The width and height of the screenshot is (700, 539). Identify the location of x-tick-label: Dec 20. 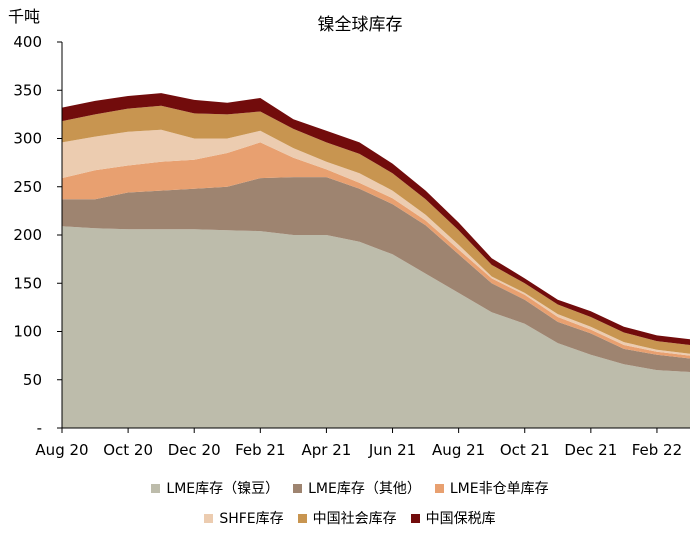
(194, 450).